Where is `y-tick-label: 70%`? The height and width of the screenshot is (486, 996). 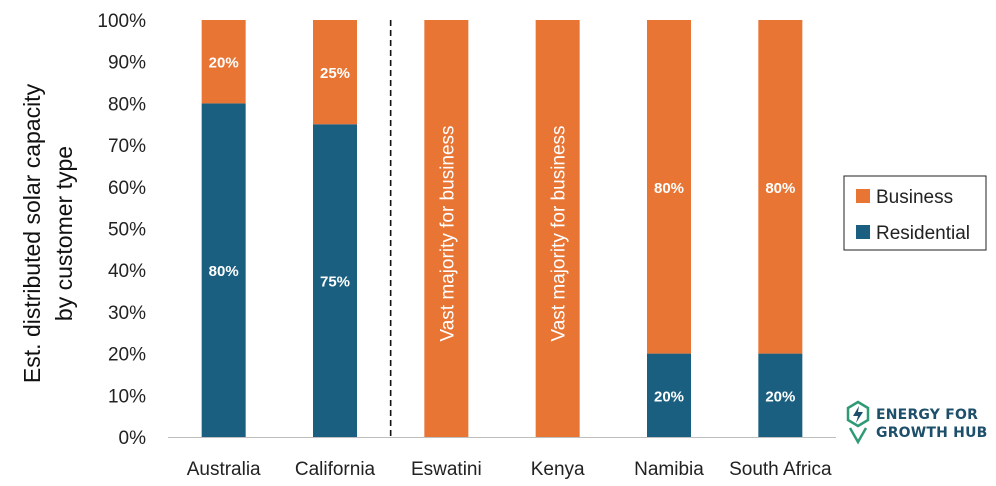 y-tick-label: 70% is located at coordinates (127, 146).